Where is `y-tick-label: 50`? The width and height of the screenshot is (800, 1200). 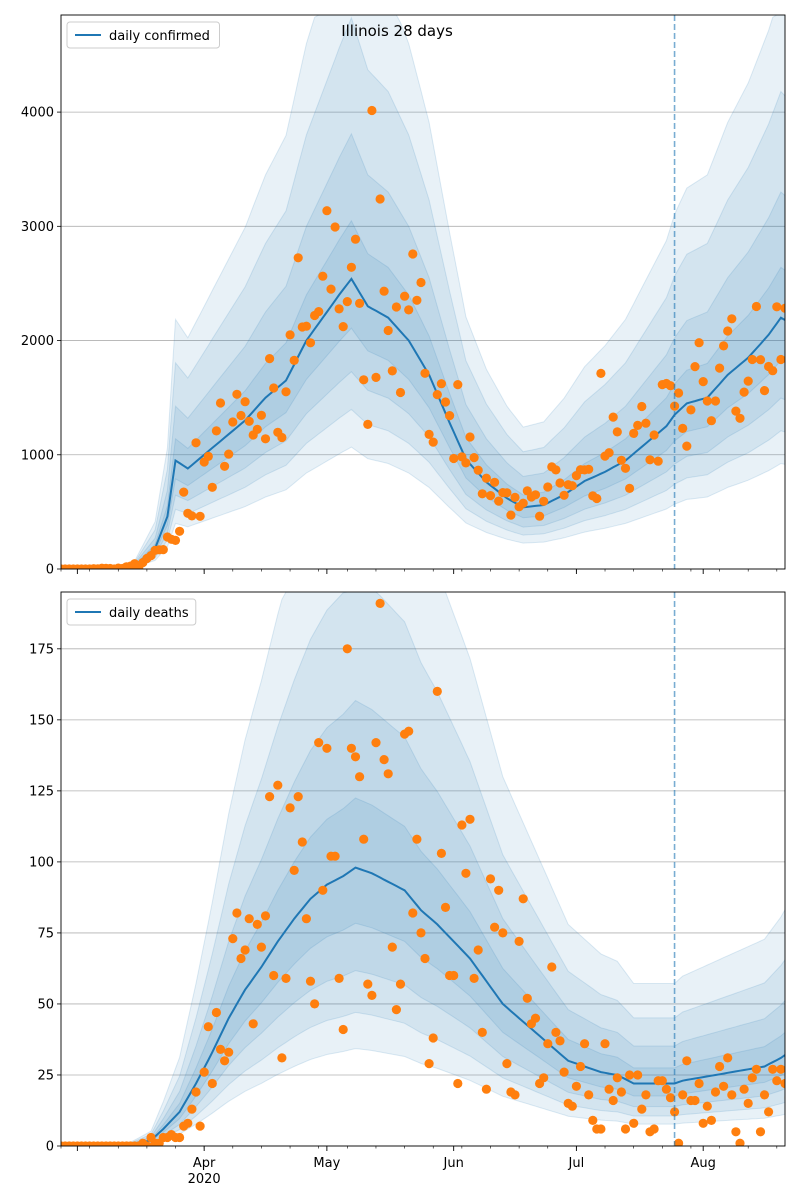 y-tick-label: 50 is located at coordinates (45, 1004).